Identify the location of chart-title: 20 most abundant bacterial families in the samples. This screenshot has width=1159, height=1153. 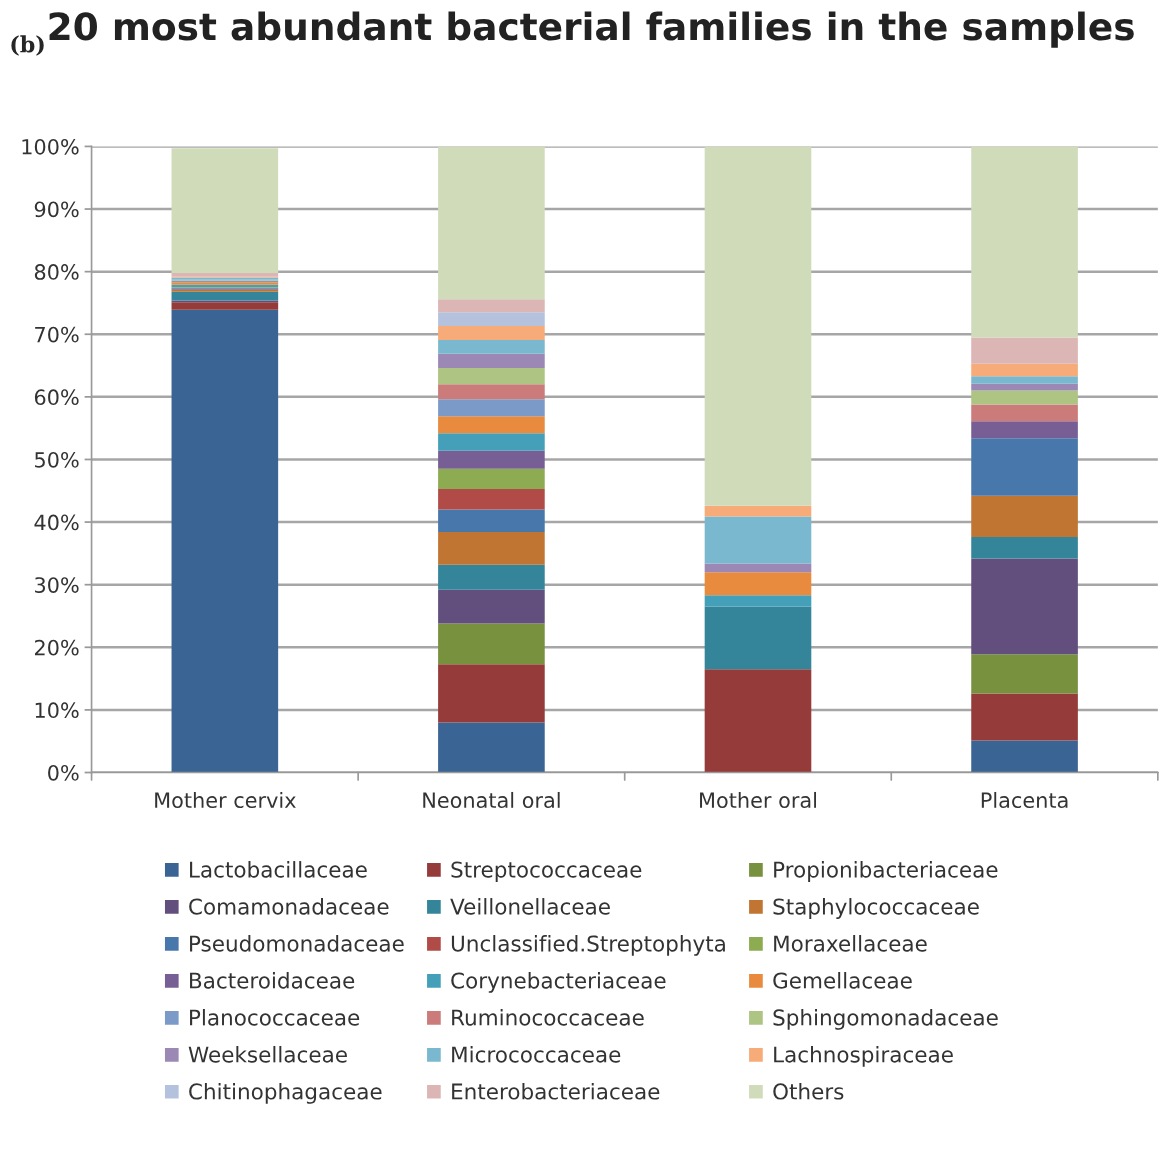
(591, 29).